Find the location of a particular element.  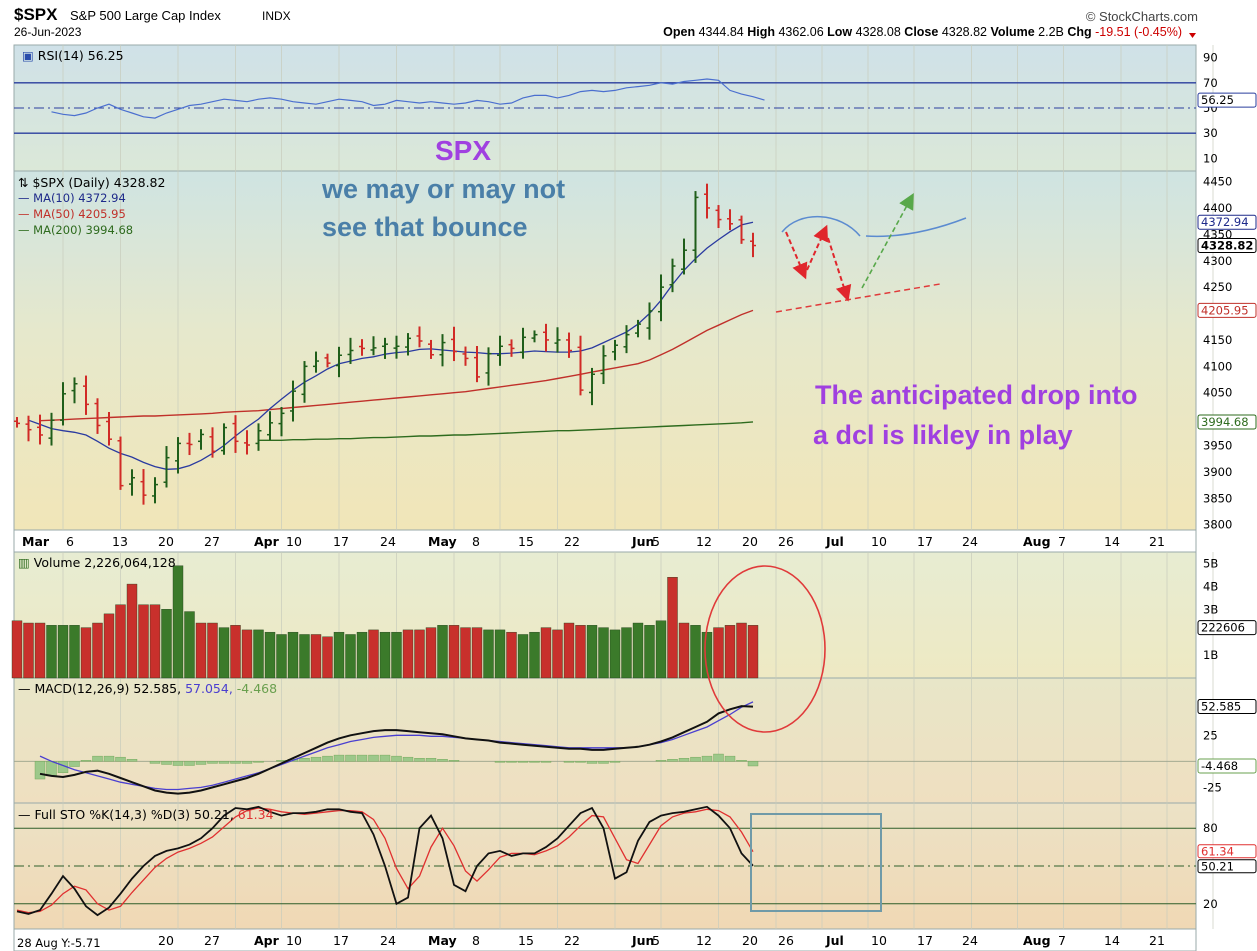

bottom-date-axis is located at coordinates (605, 939).